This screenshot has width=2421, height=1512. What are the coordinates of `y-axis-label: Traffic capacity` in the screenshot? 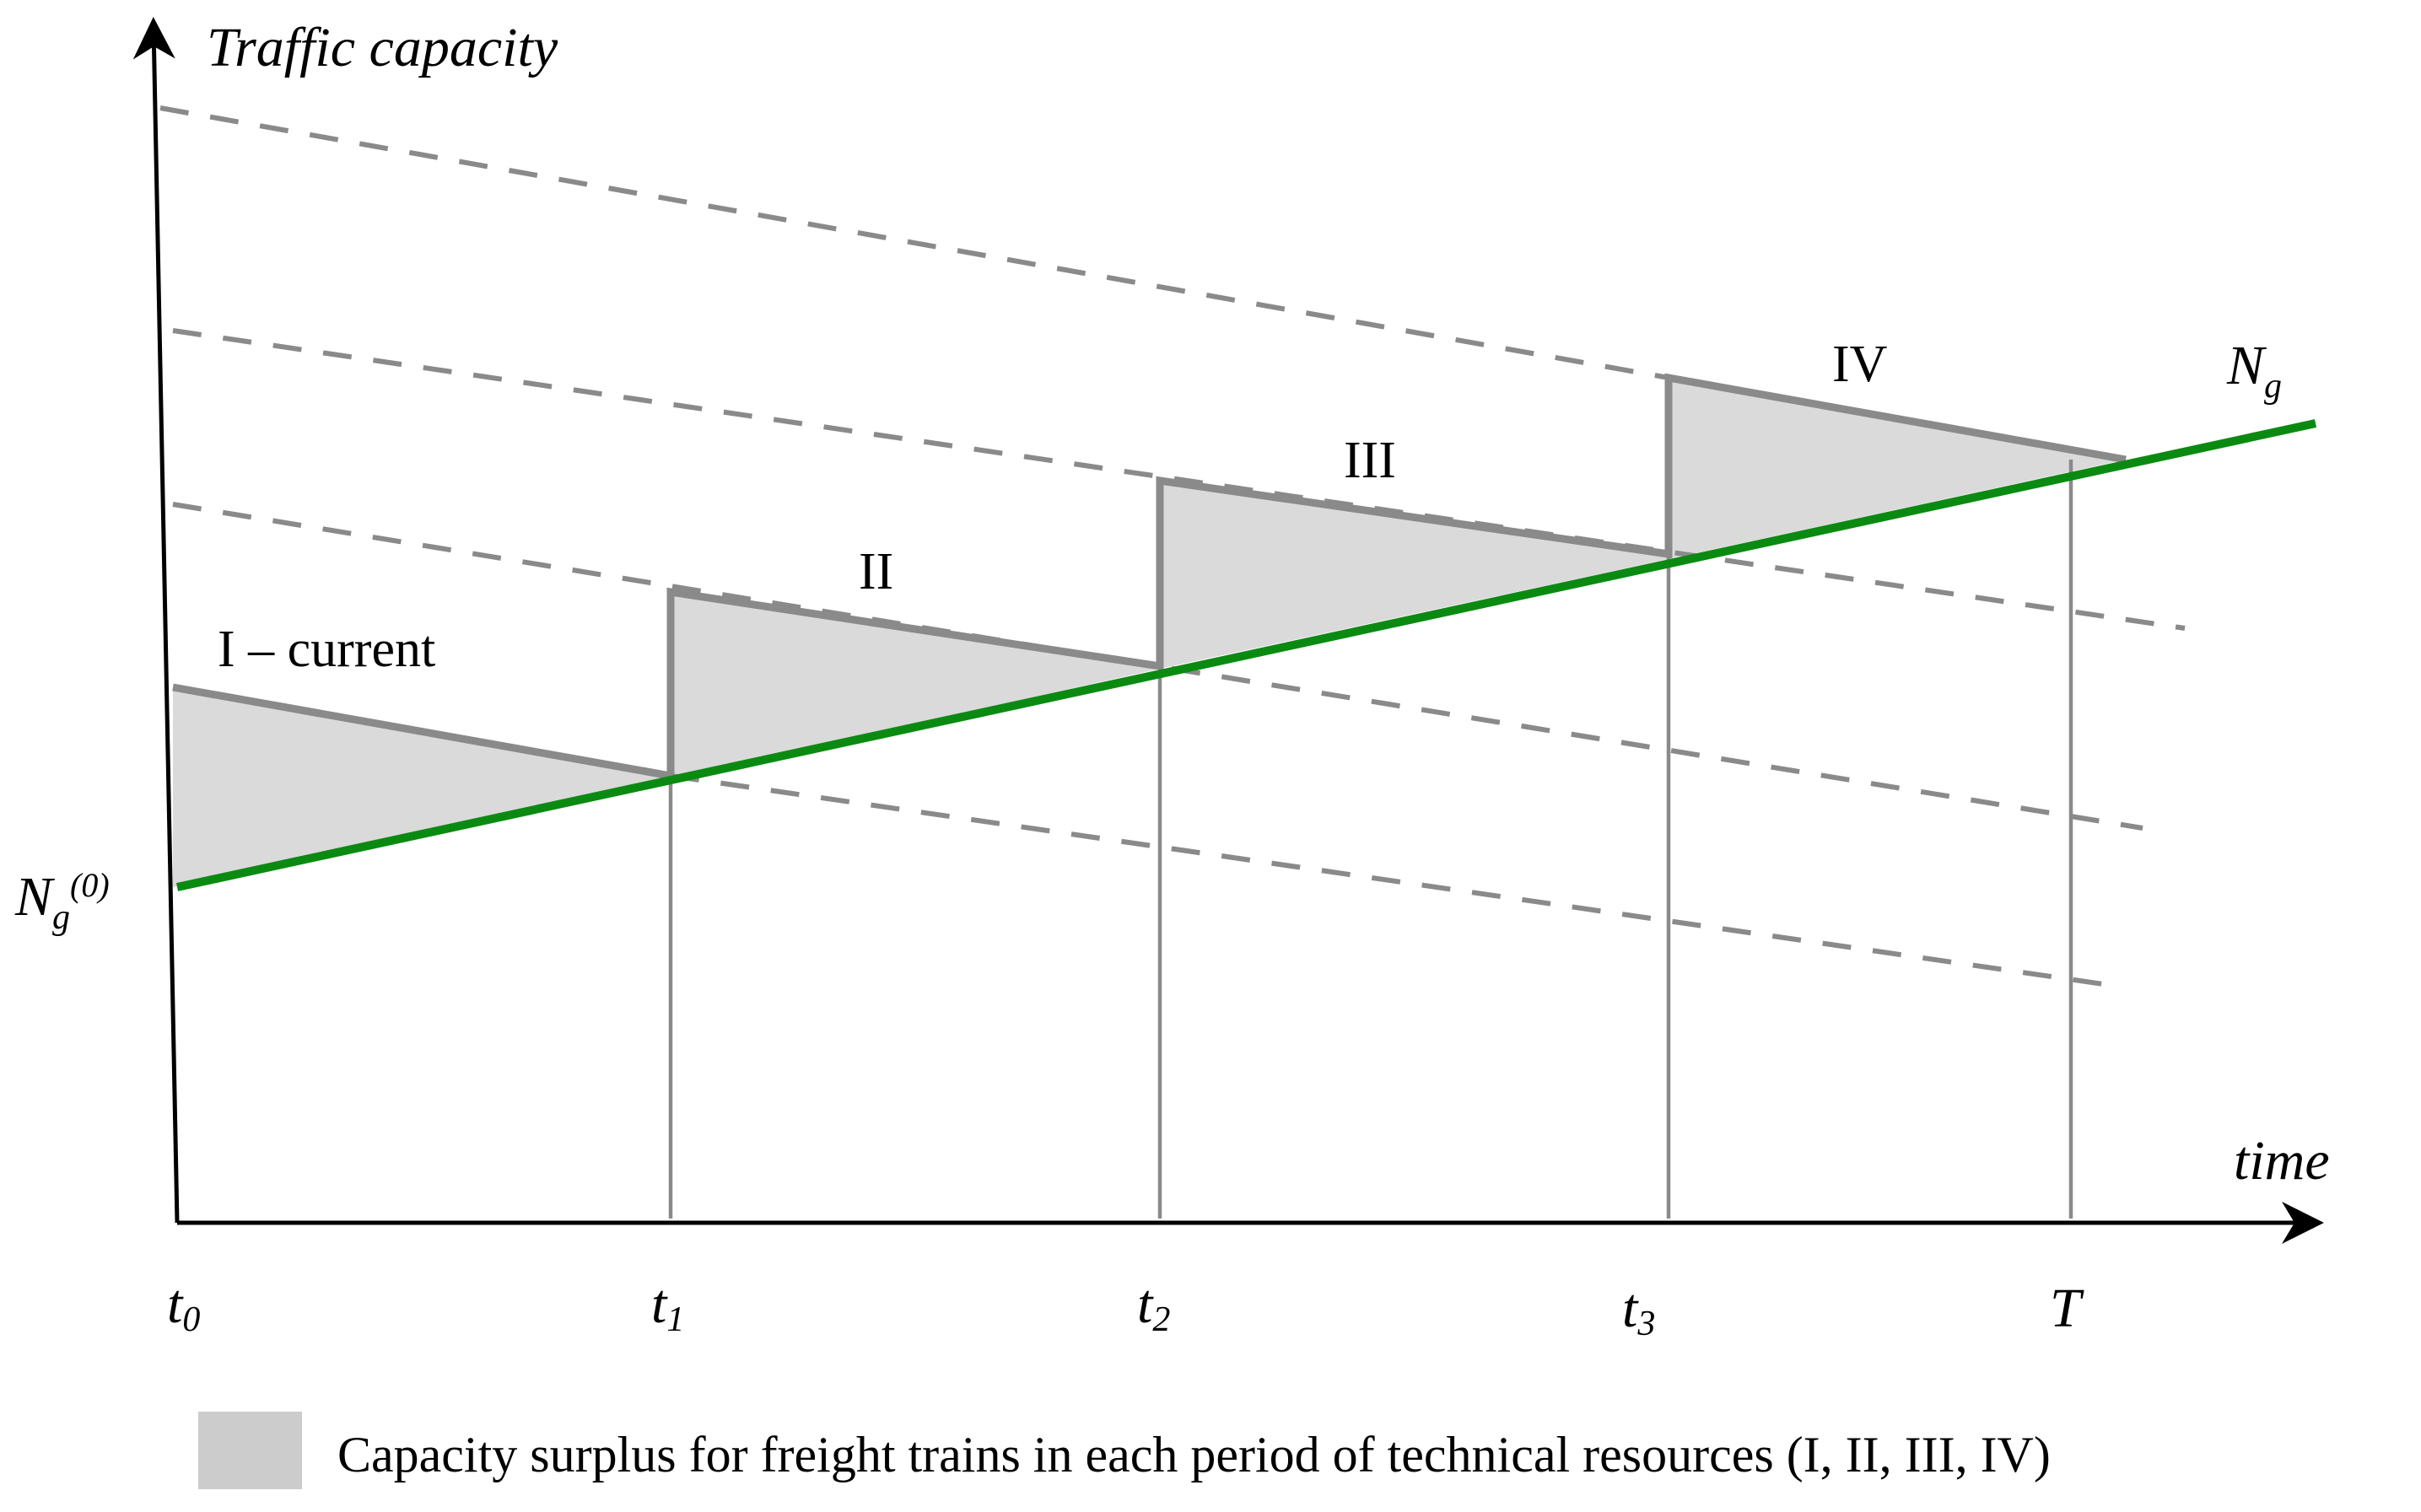 It's located at (382, 48).